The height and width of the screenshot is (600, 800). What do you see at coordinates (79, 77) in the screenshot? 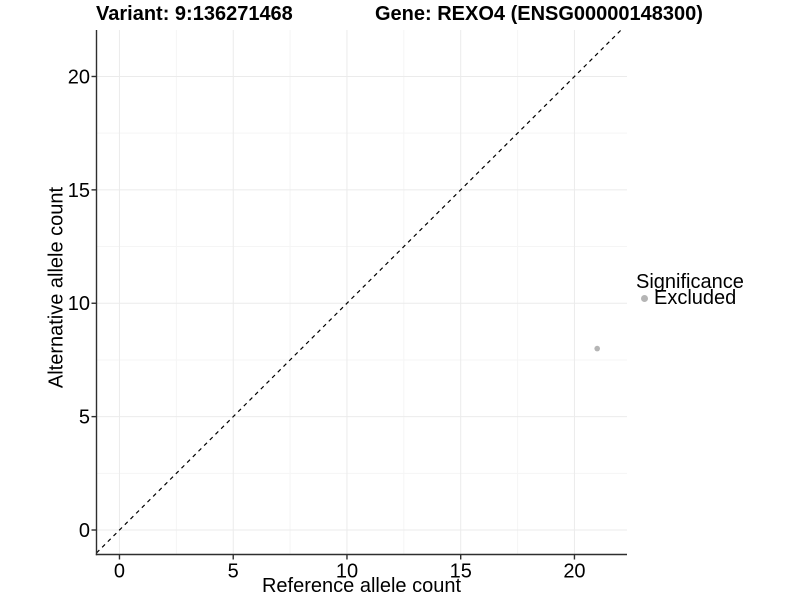
I see `y-tick-label: 20` at bounding box center [79, 77].